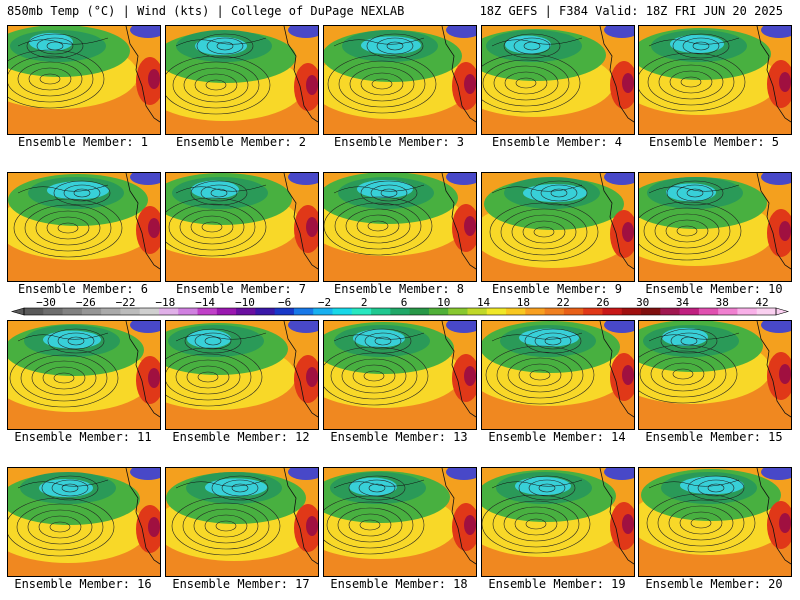 The width and height of the screenshot is (800, 600). What do you see at coordinates (557, 584) in the screenshot?
I see `ensemble-member-label: Ensemble Member: 19` at bounding box center [557, 584].